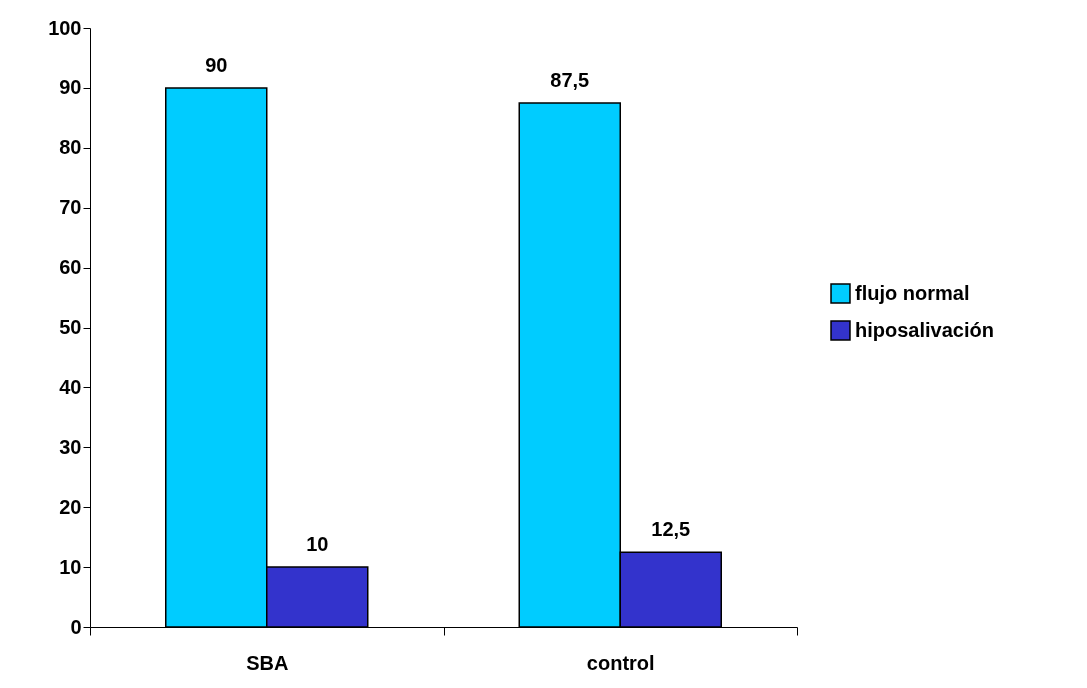 The height and width of the screenshot is (688, 1087). I want to click on y-tick-label: 100, so click(65, 27).